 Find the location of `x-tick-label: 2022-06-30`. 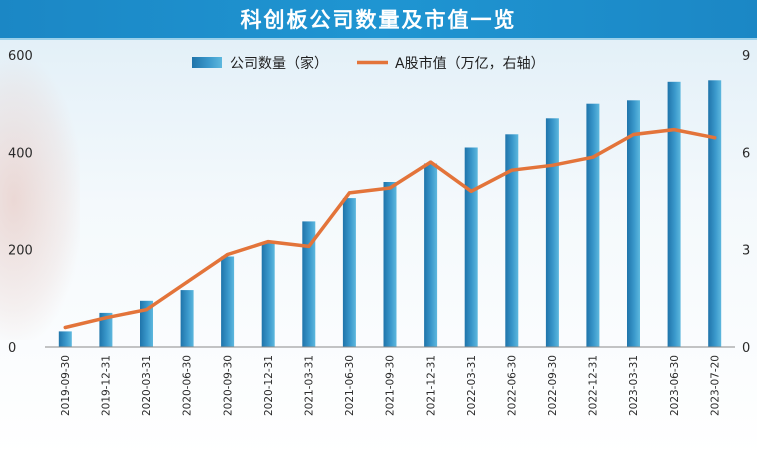

x-tick-label: 2022-06-30 is located at coordinates (512, 385).